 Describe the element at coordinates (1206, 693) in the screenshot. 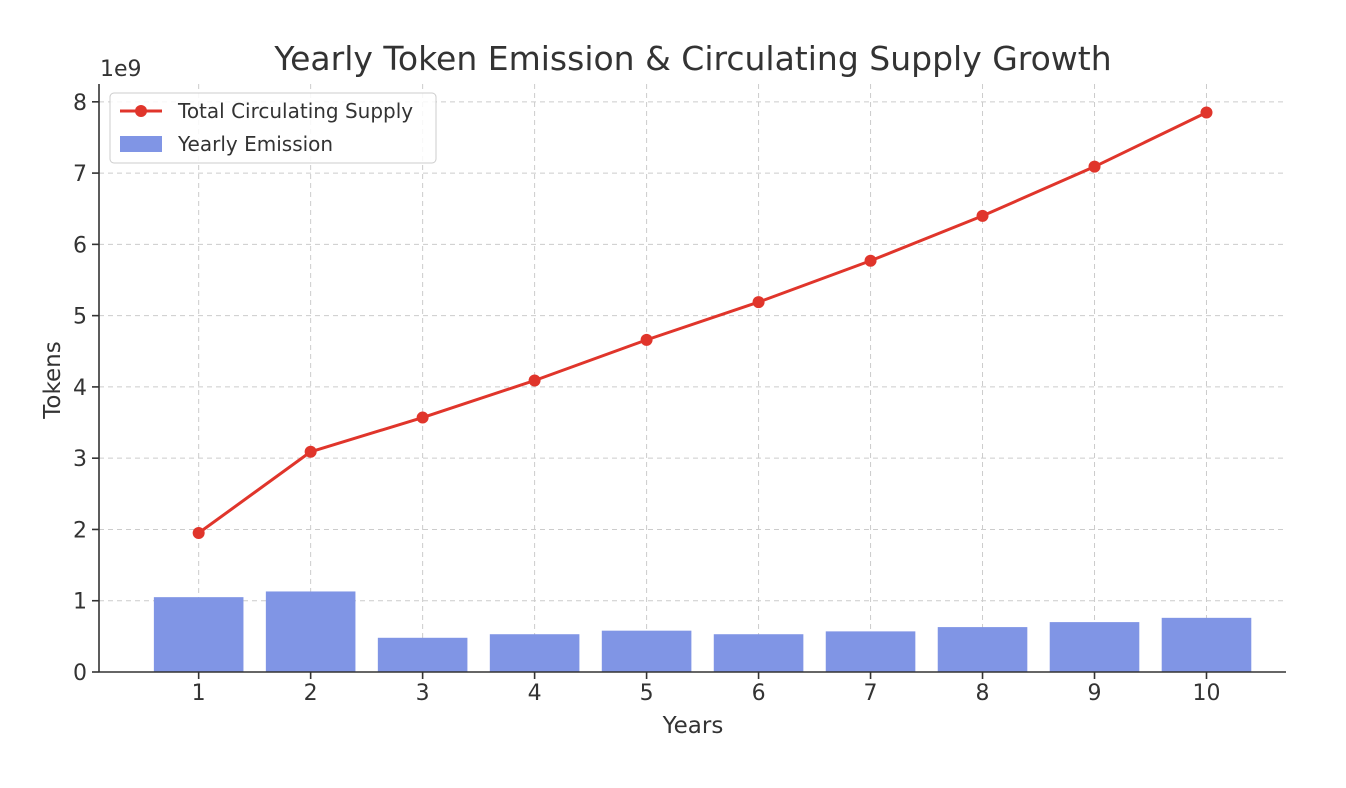

I see `x-tick-label: 10` at that location.